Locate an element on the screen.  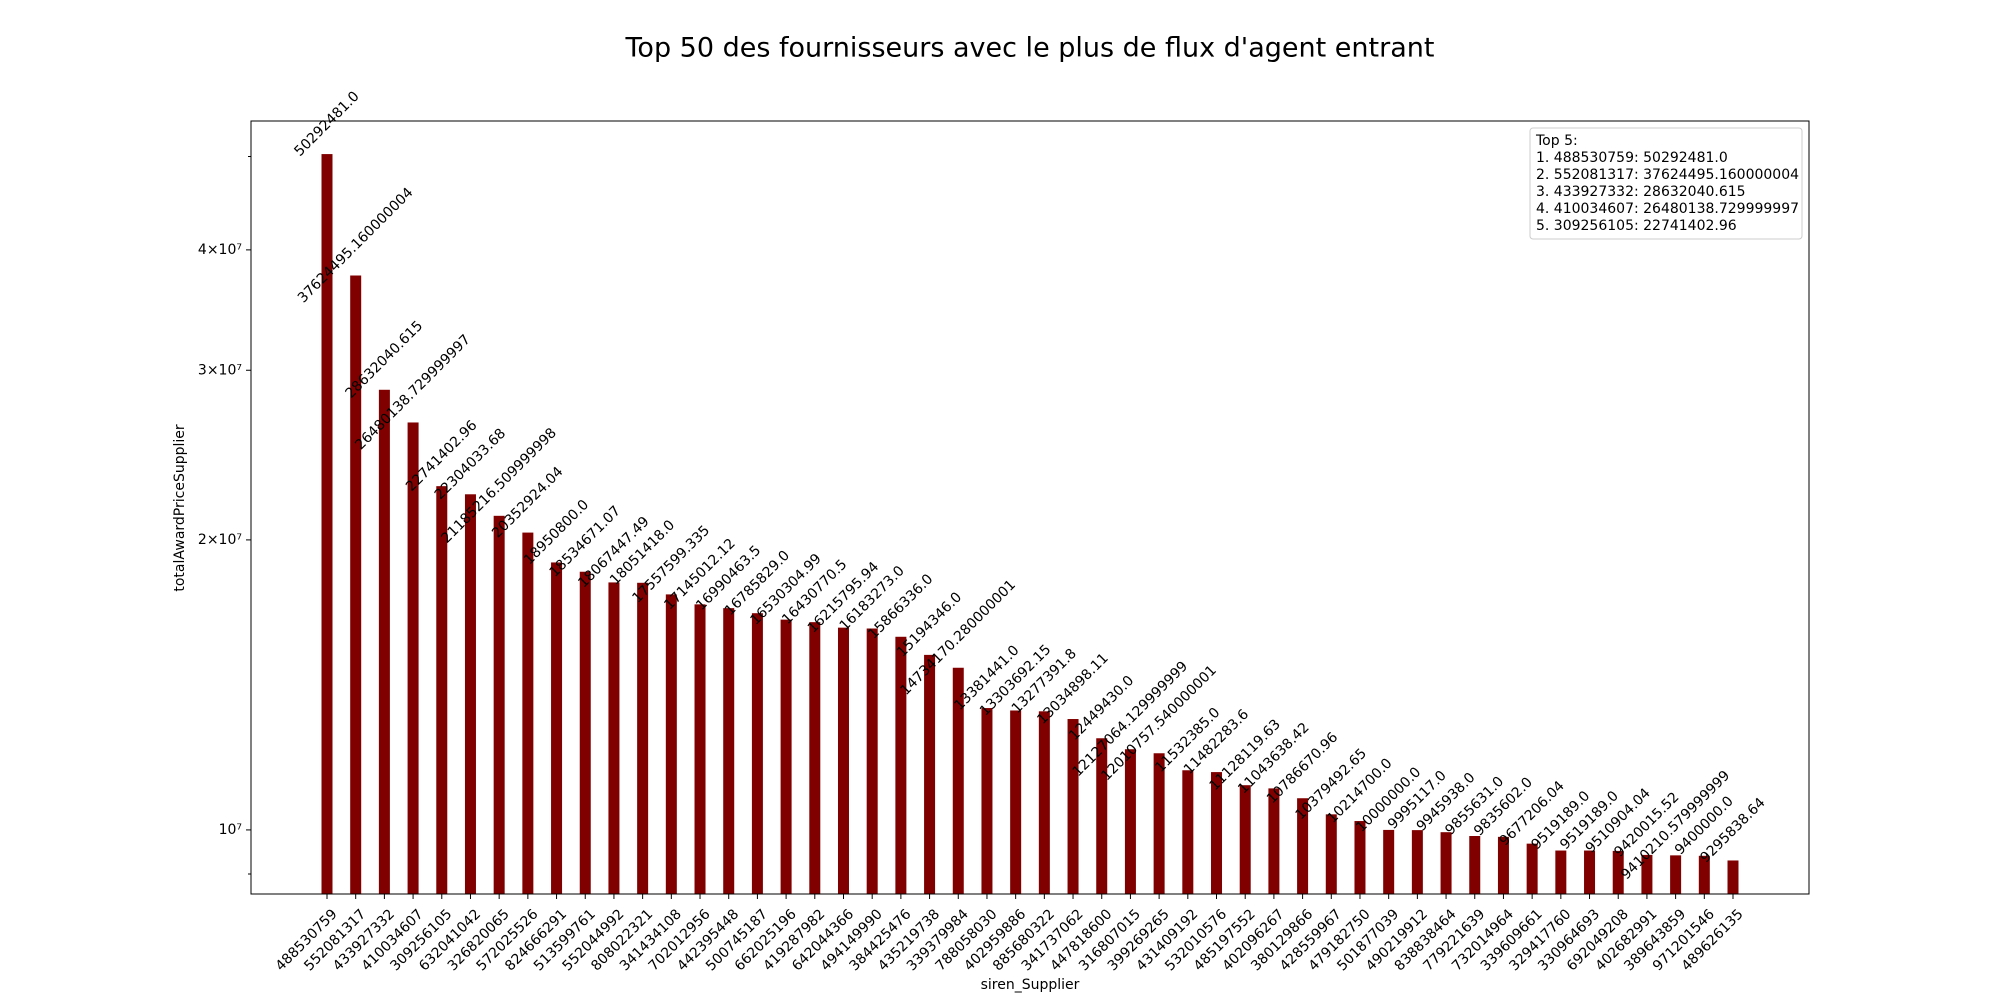
legend-box is located at coordinates (1666, 183).